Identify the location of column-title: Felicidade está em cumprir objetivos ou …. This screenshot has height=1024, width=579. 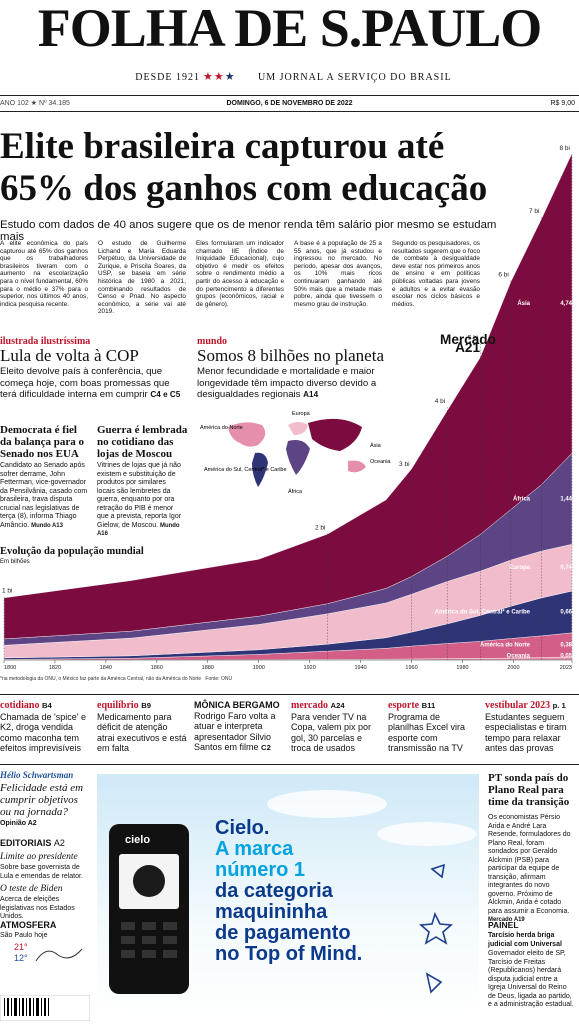
(42, 800).